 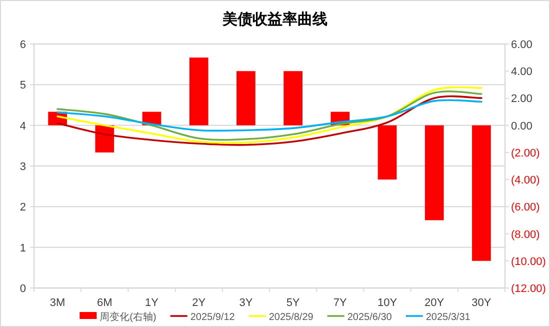 I want to click on y-tick-label: 5, so click(x=23, y=86).